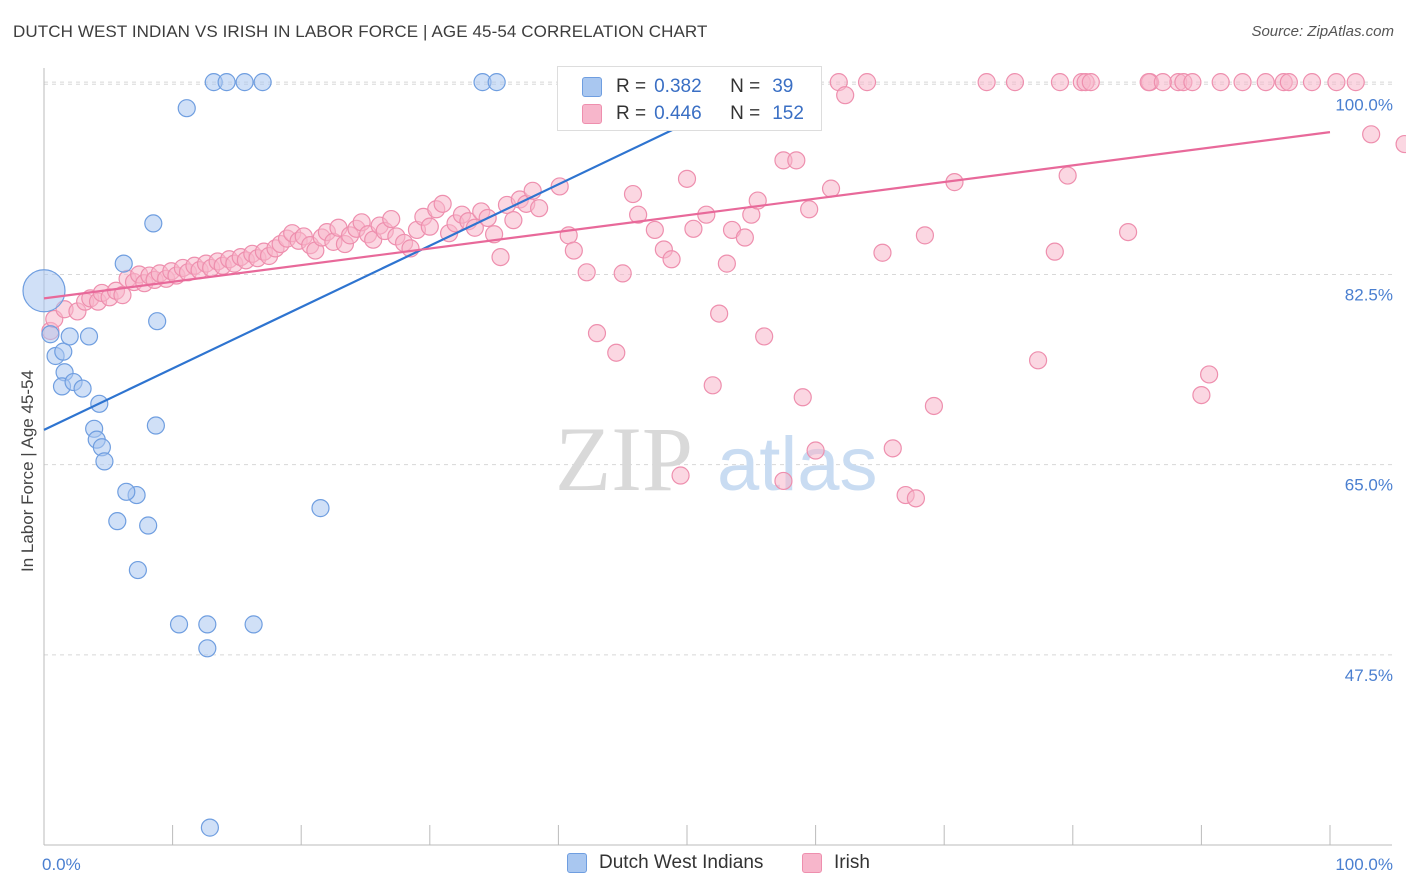 This screenshot has height=892, width=1406. I want to click on stats-legend: R = 0.382 N = 39 R = 0.446 N = 152, so click(689, 98).